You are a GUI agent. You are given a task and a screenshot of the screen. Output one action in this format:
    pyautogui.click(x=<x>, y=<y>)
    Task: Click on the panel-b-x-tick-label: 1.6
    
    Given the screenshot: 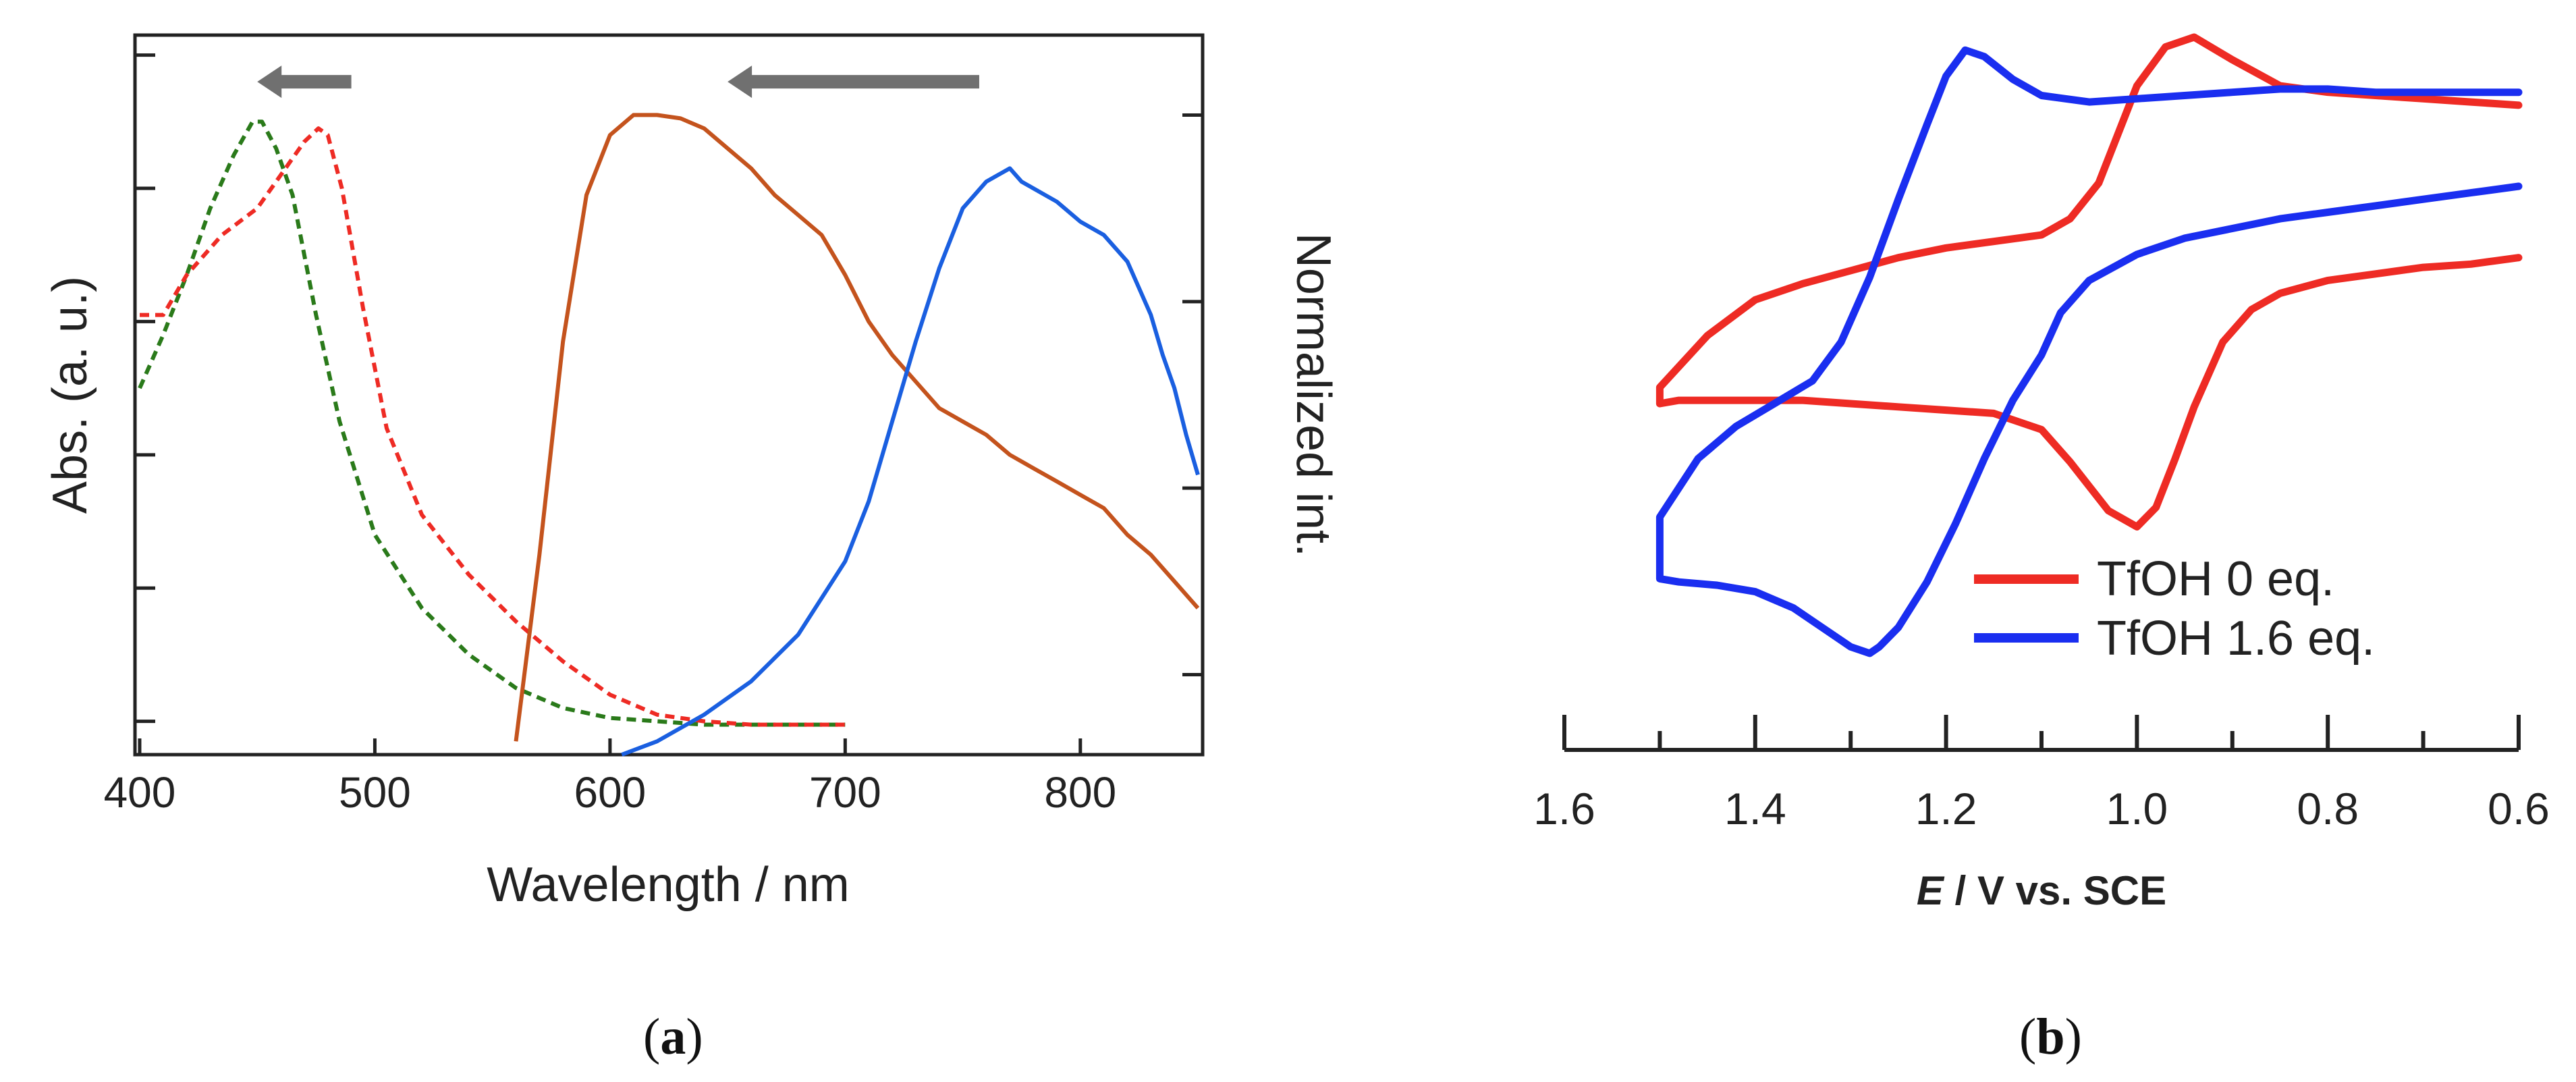 What is the action you would take?
    pyautogui.click(x=1564, y=809)
    